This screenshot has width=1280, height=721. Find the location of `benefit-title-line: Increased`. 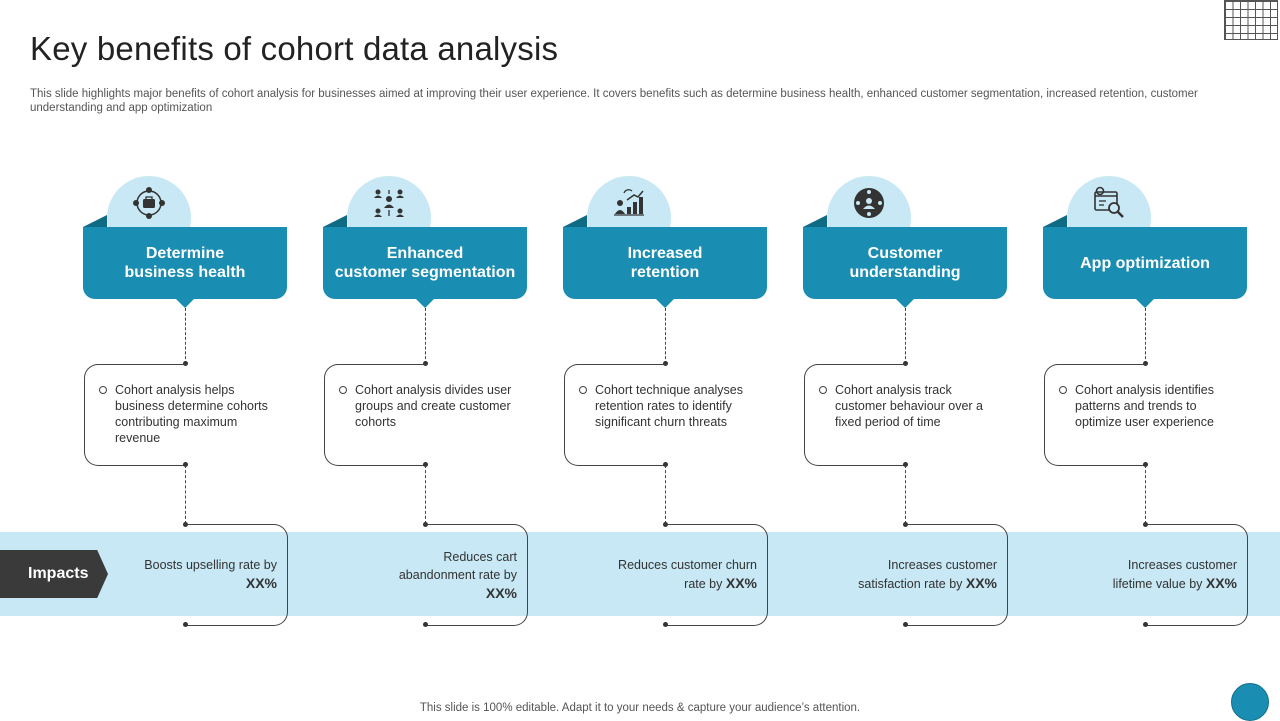

benefit-title-line: Increased is located at coordinates (665, 253).